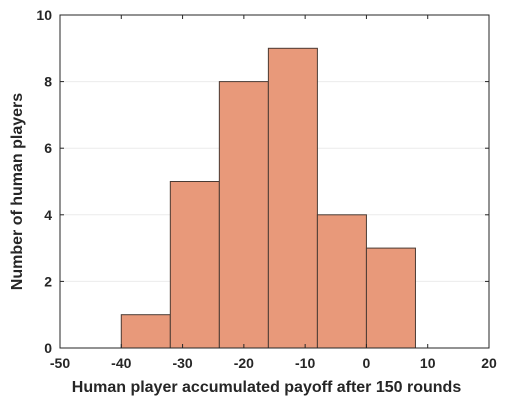 The height and width of the screenshot is (398, 506). Describe the element at coordinates (121, 363) in the screenshot. I see `x-tick-label: -40` at that location.